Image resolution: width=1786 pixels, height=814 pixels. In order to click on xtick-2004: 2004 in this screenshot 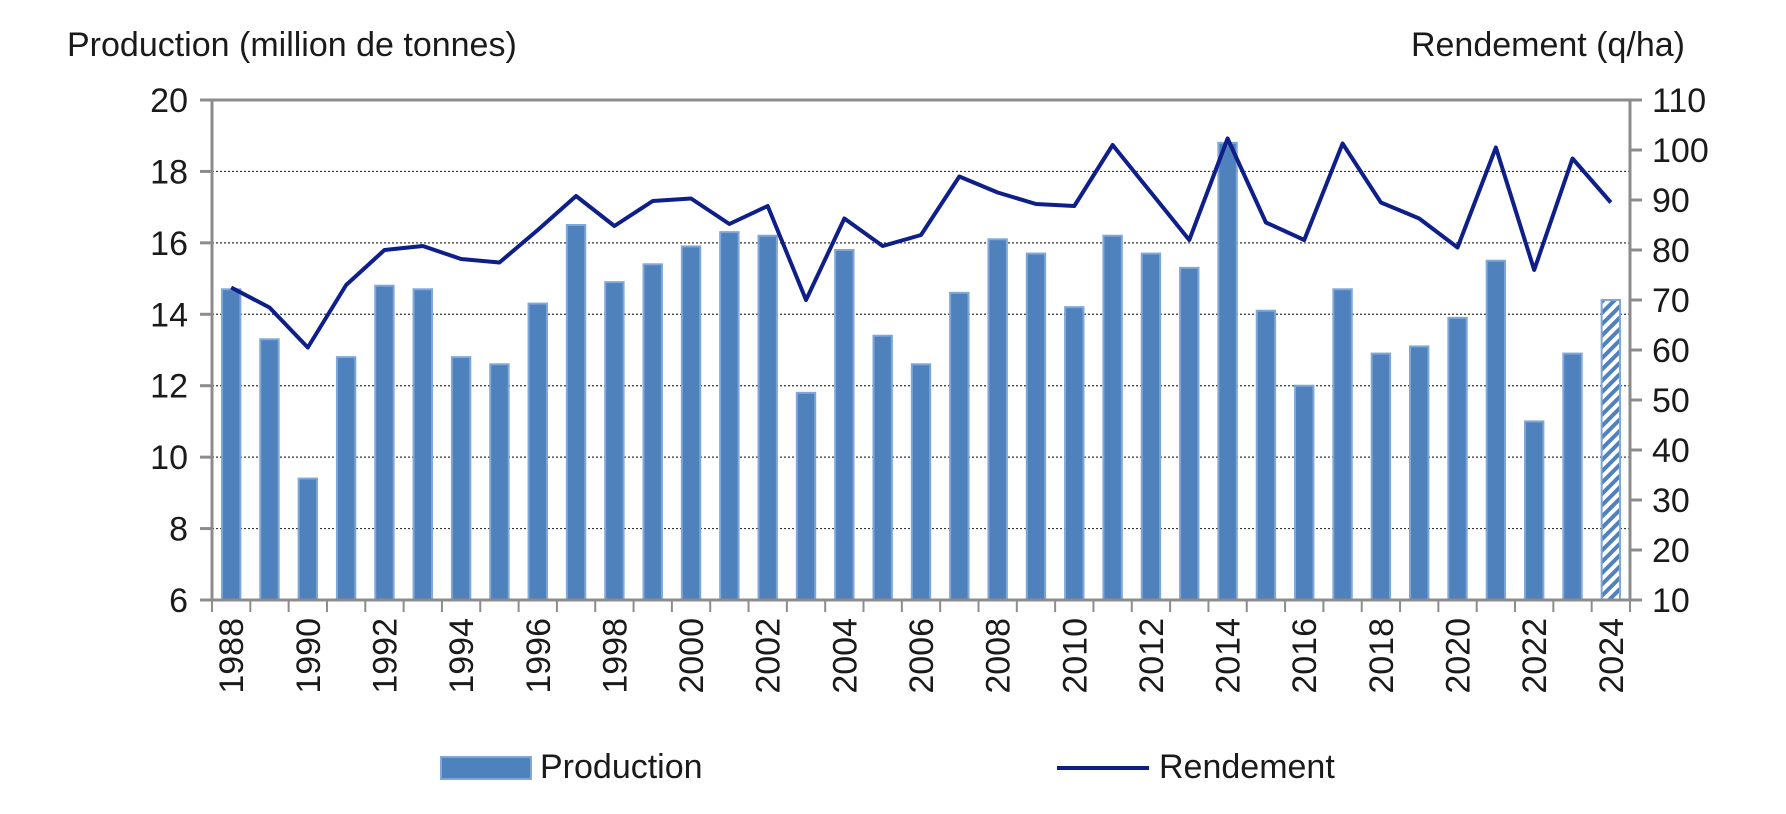, I will do `click(845, 656)`.